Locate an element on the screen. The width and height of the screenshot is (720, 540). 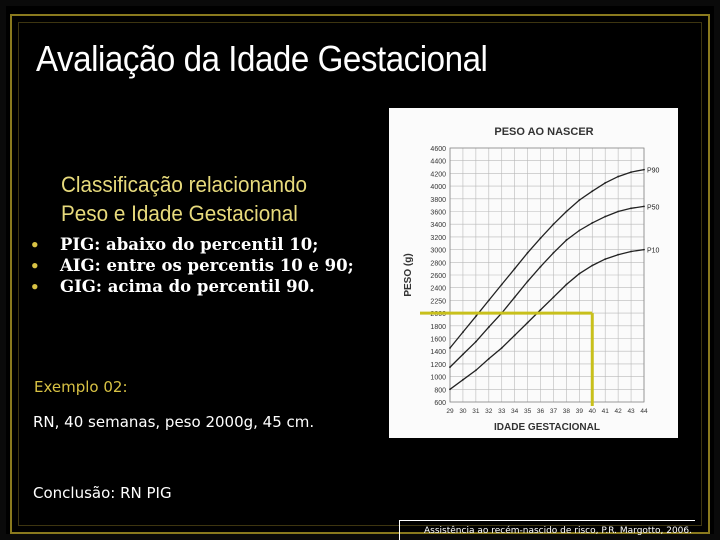
bullet-aig: • AIG: entre os percentis 10 e 90; is located at coordinates (195, 266).